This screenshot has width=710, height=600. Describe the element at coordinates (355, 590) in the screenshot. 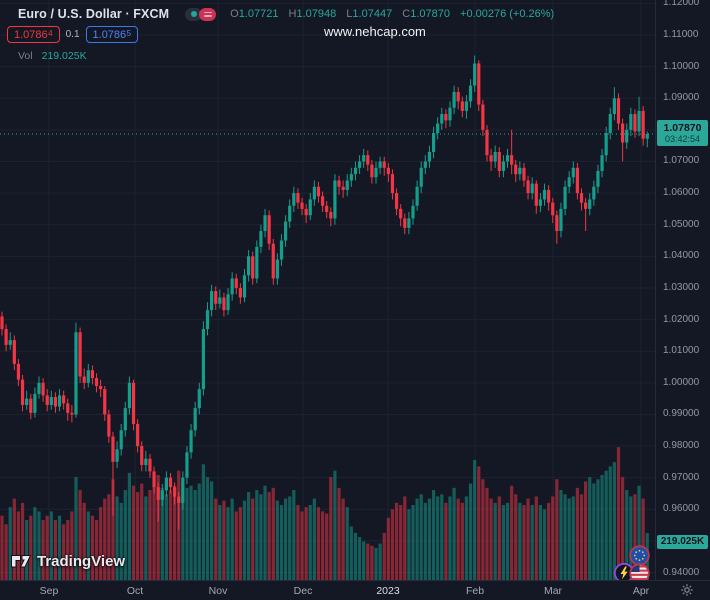

I see `time-axis: Sep Oct Nov Dec 2023 Feb Mar Apr` at that location.